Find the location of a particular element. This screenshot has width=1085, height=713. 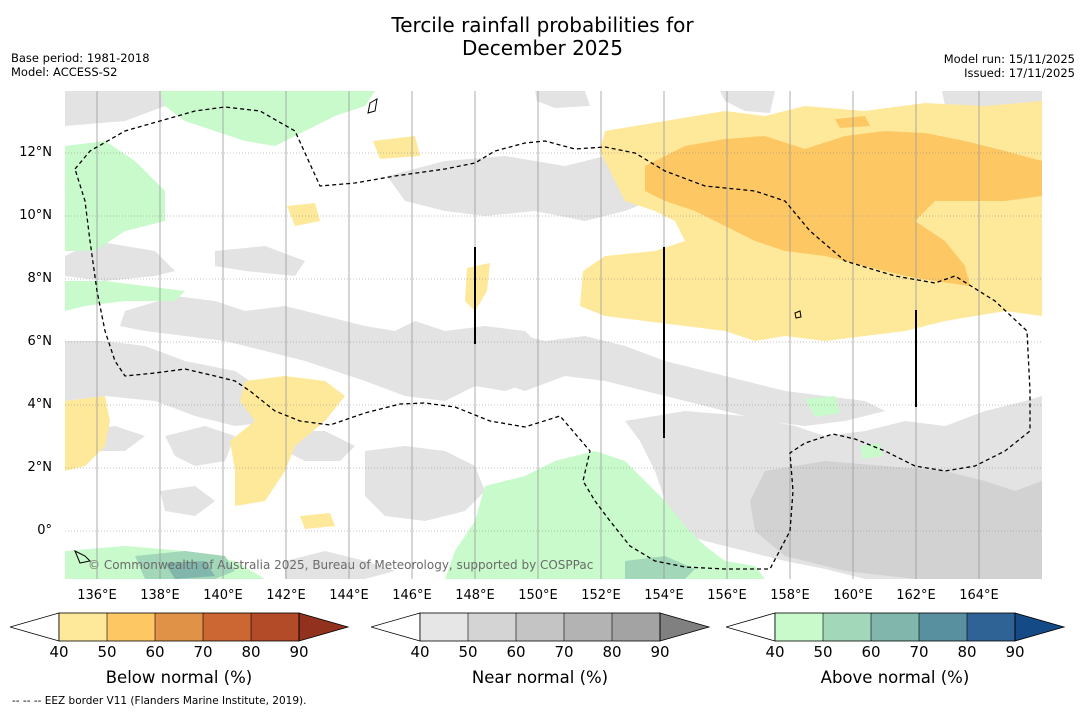

base-period: Base period: 1981-2018 is located at coordinates (80, 58).